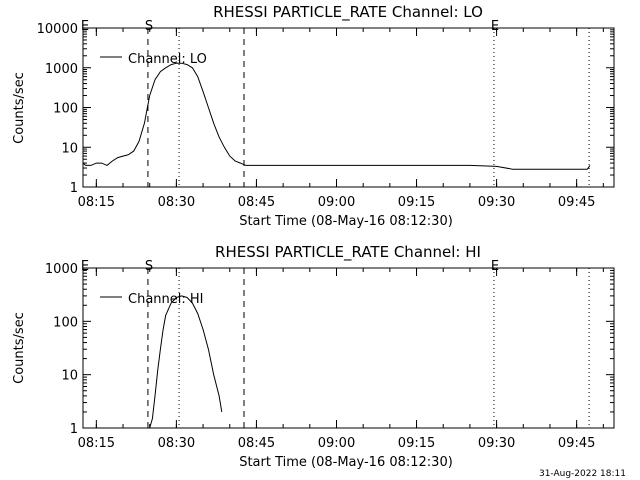 The width and height of the screenshot is (640, 480). What do you see at coordinates (167, 59) in the screenshot?
I see `legend-label-lo: Channel: LO` at bounding box center [167, 59].